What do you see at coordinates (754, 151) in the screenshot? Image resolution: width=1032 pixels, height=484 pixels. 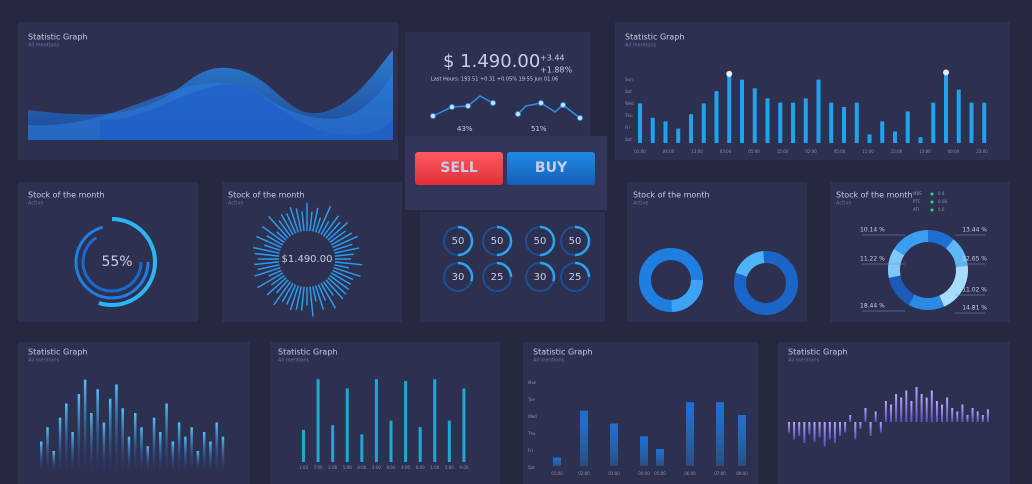 I see `x-label: 05:00` at bounding box center [754, 151].